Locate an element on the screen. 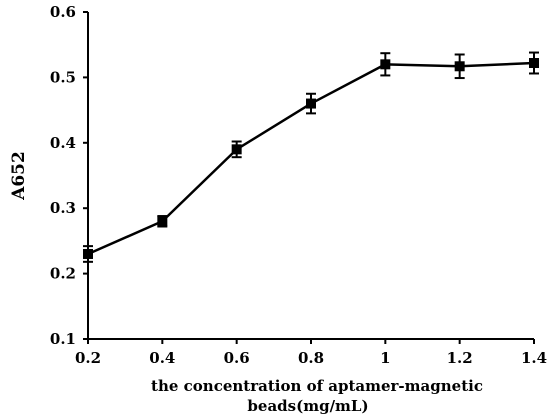 Image resolution: width=550 pixels, height=419 pixels. y-tick-label: 0.5 is located at coordinates (63, 77).